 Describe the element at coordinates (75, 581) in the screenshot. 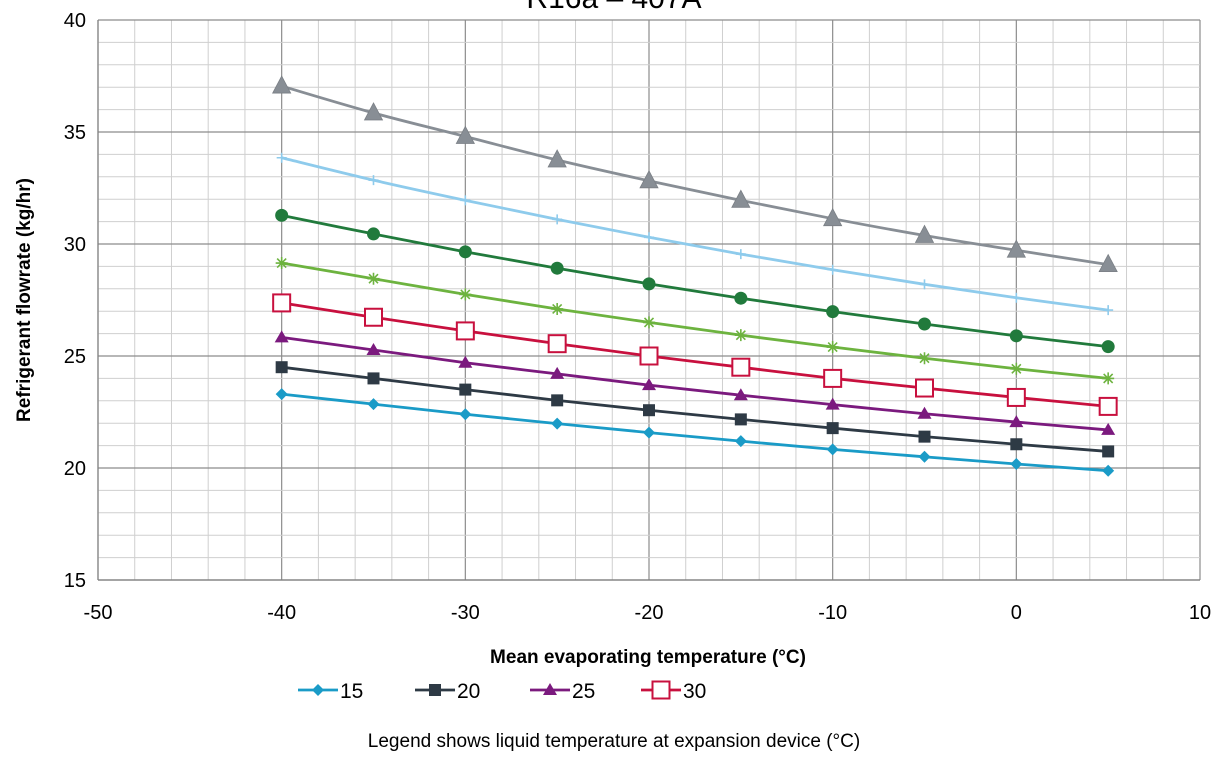

I see `y-tick-label: 15` at that location.